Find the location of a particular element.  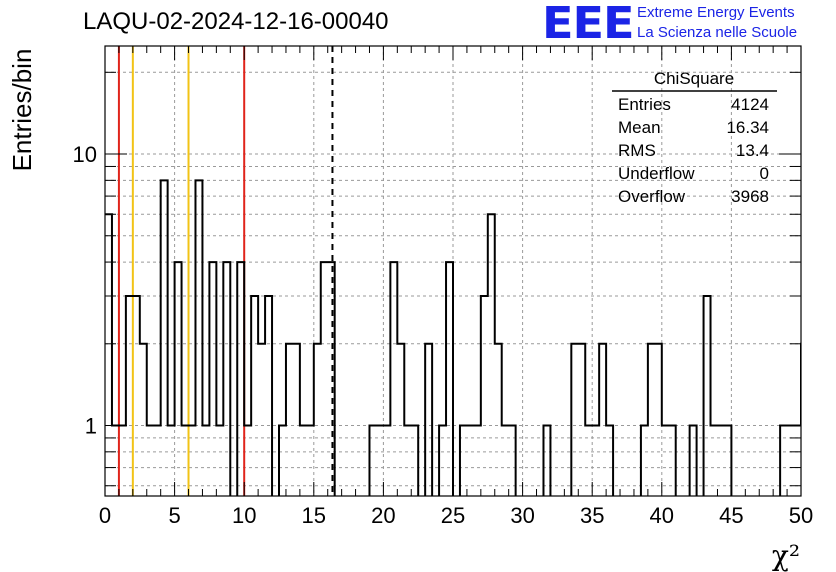

x-tick-label: 45 is located at coordinates (731, 515).